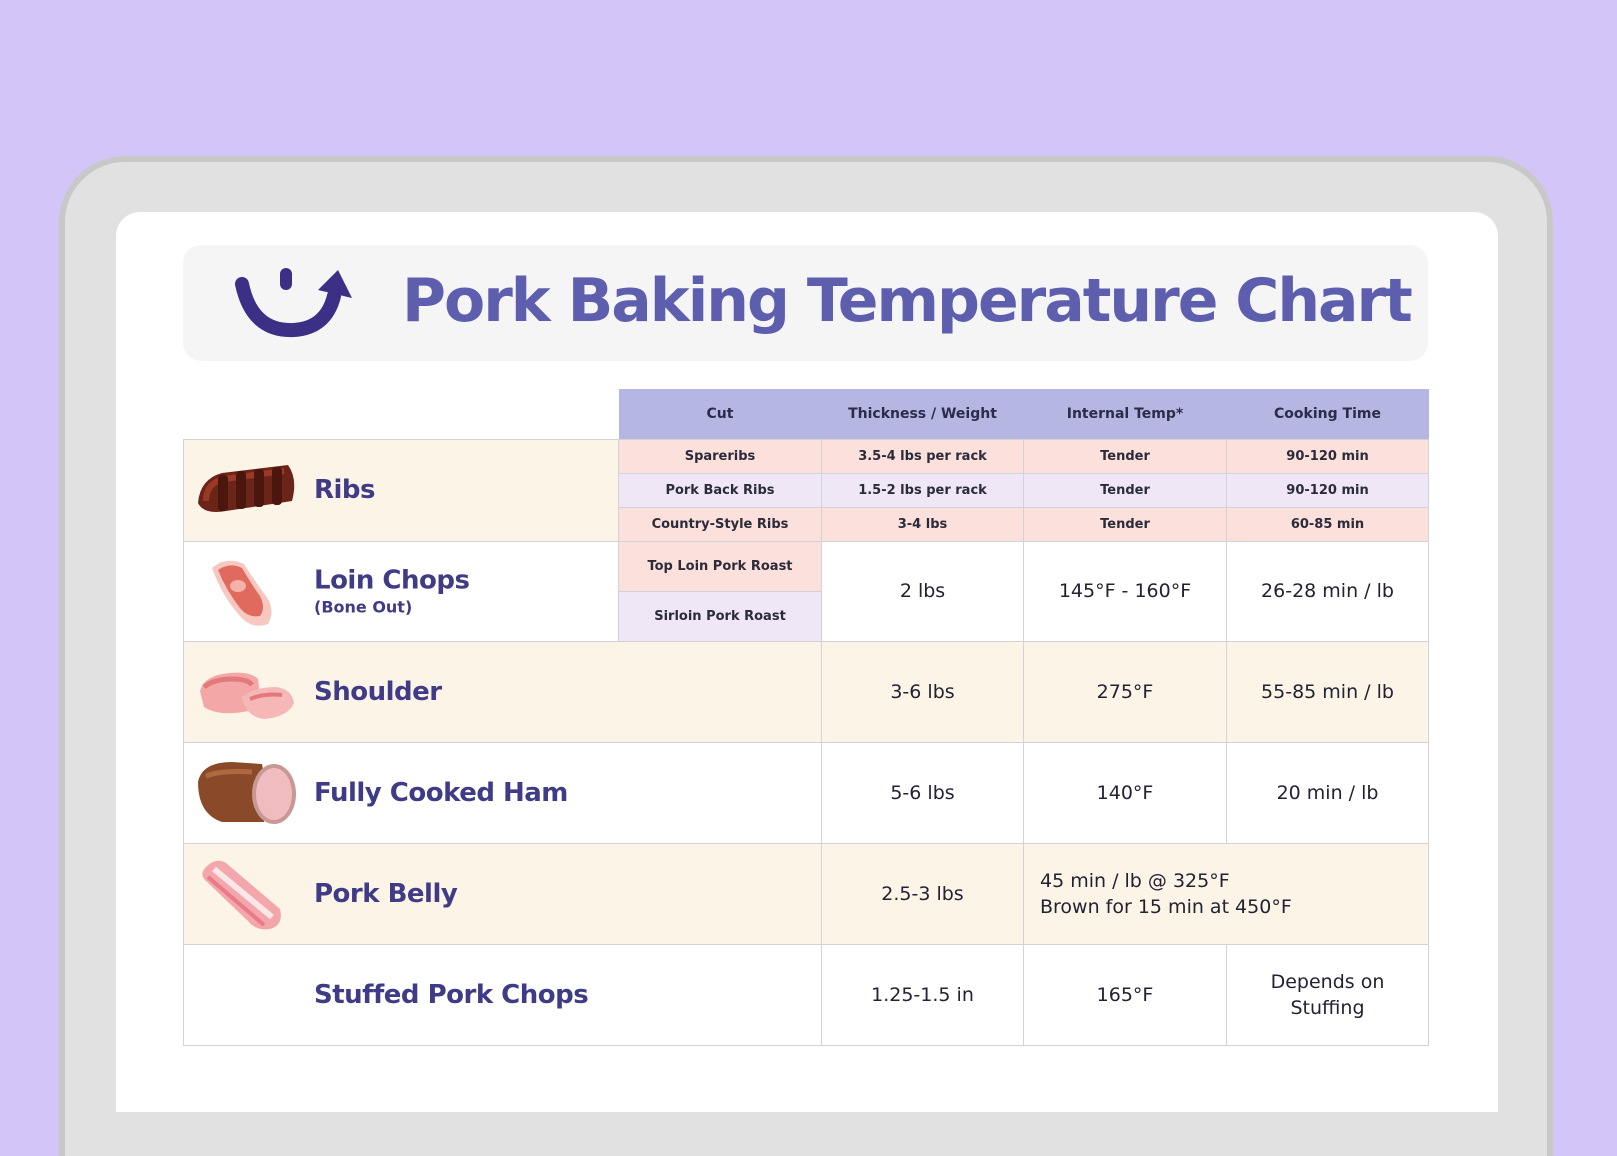 This screenshot has width=1617, height=1156. I want to click on stuffed-name: Stuffed Pork Chops, so click(451, 994).